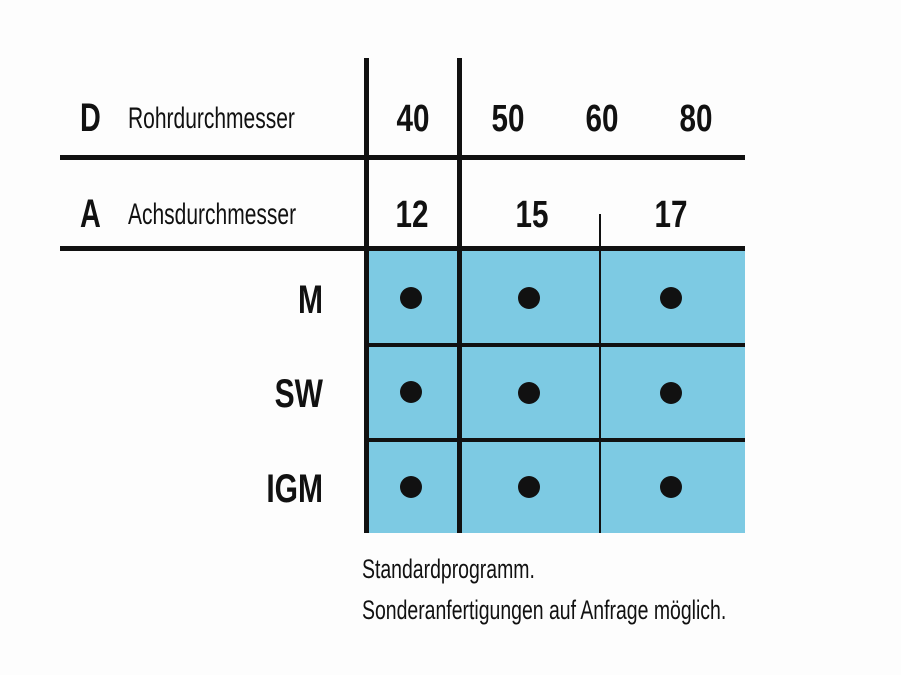 Image resolution: width=901 pixels, height=675 pixels. Describe the element at coordinates (602, 119) in the screenshot. I see `pipe-diameter-value: 60` at that location.